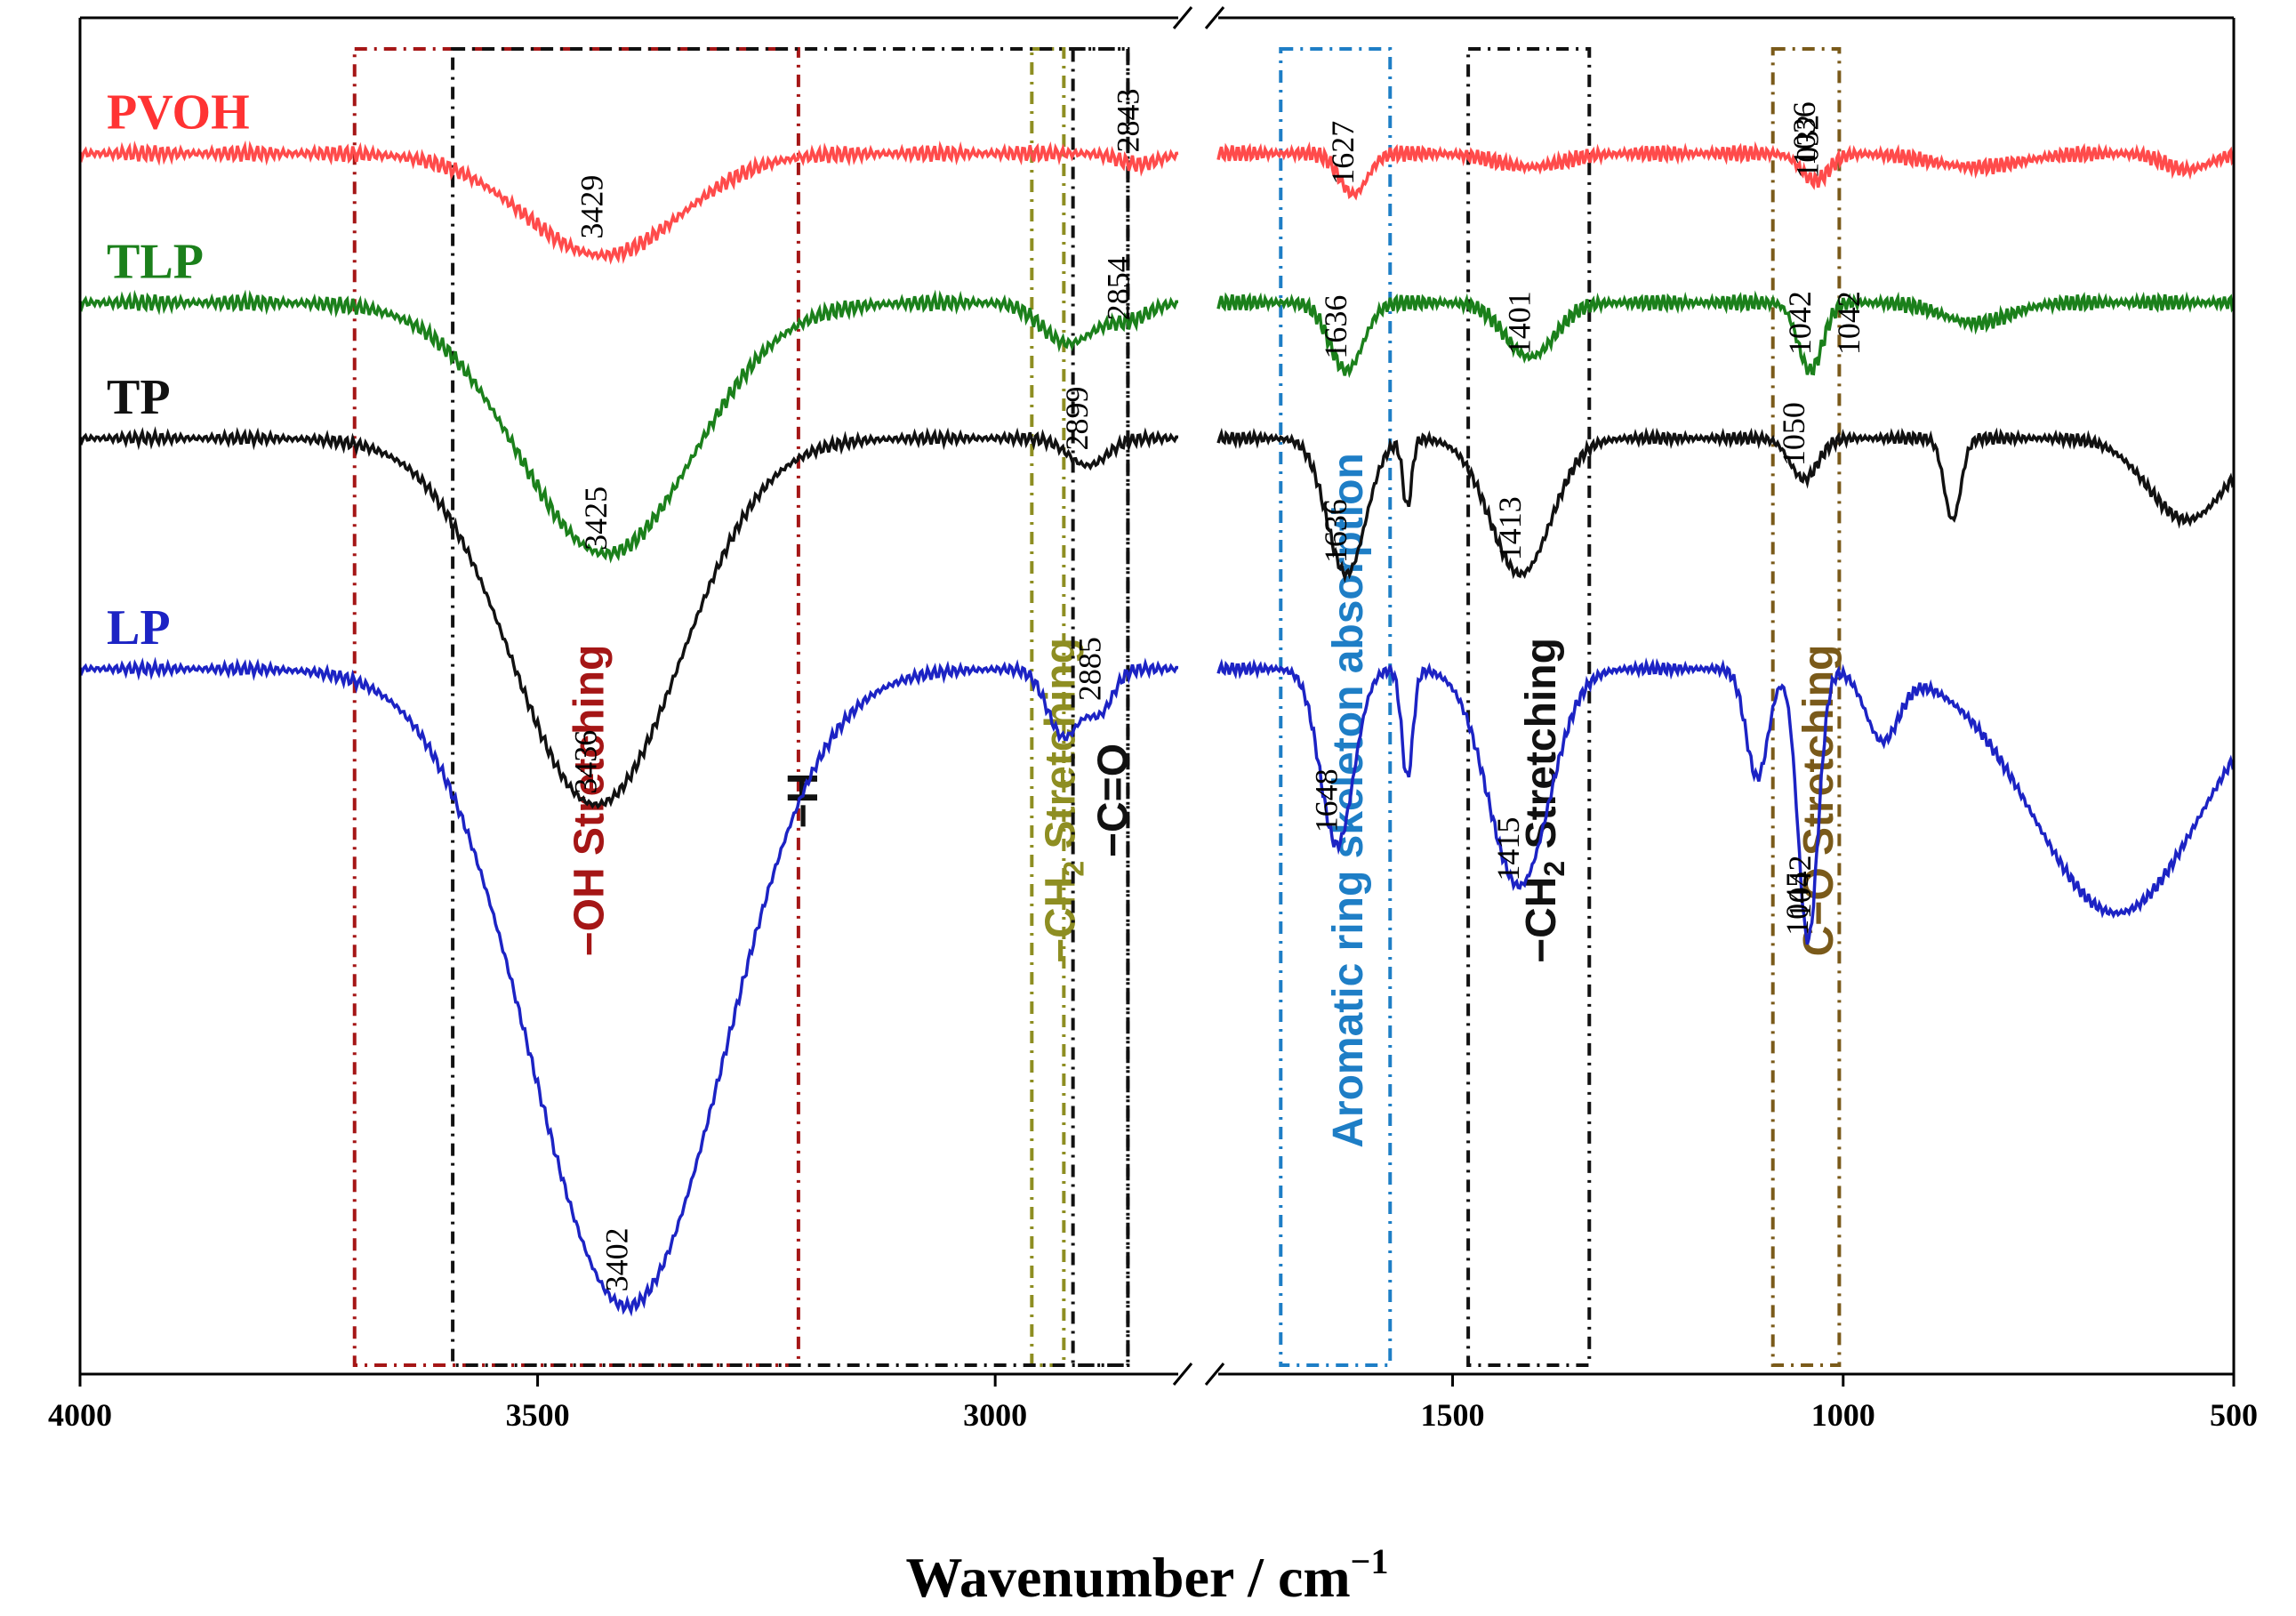 This screenshot has height=1616, width=2296. What do you see at coordinates (1077, 419) in the screenshot?
I see `peak-label: 2899` at bounding box center [1077, 419].